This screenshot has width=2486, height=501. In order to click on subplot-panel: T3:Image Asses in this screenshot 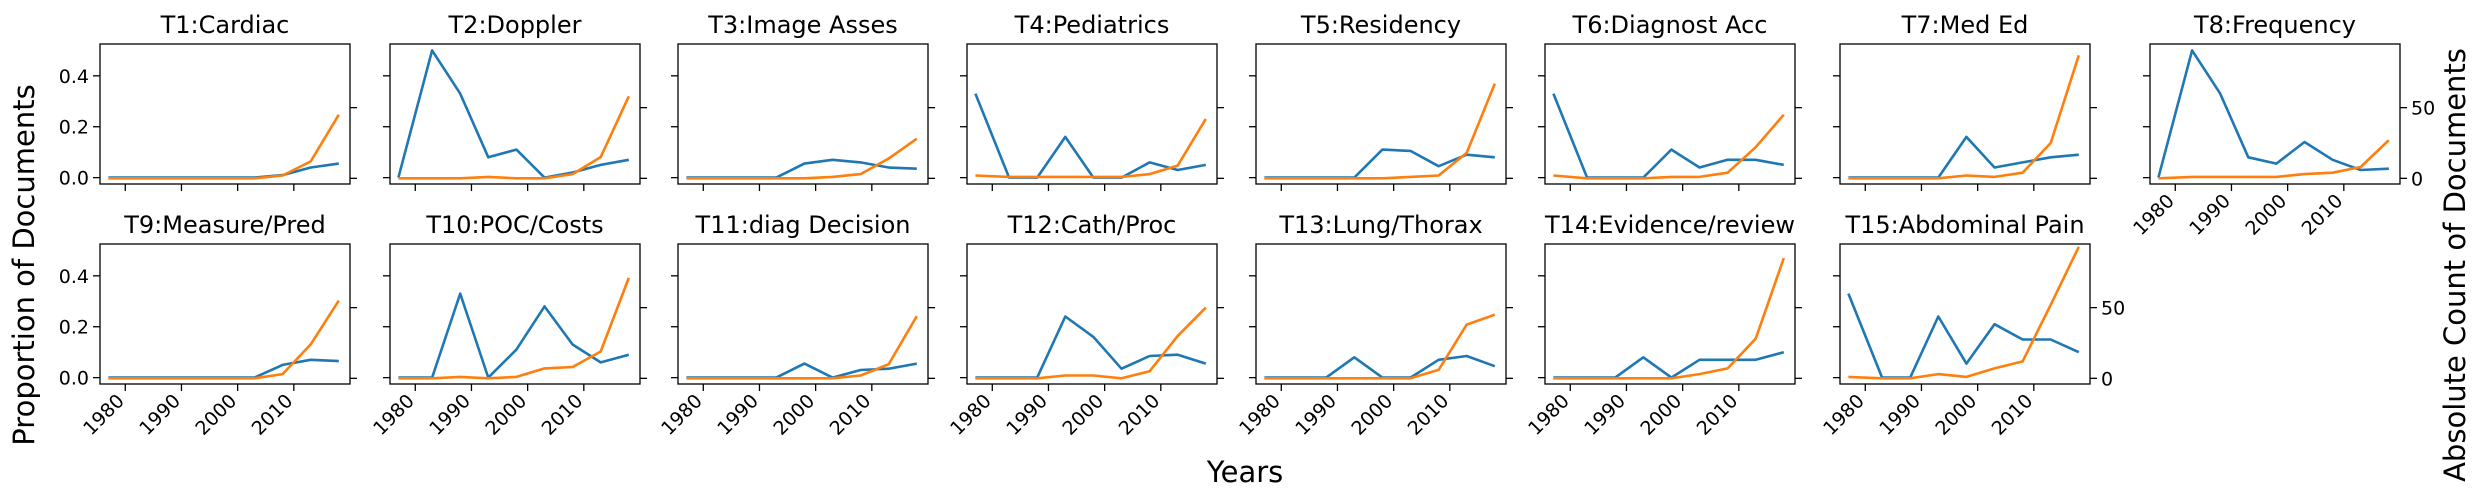, I will do `click(803, 101)`.